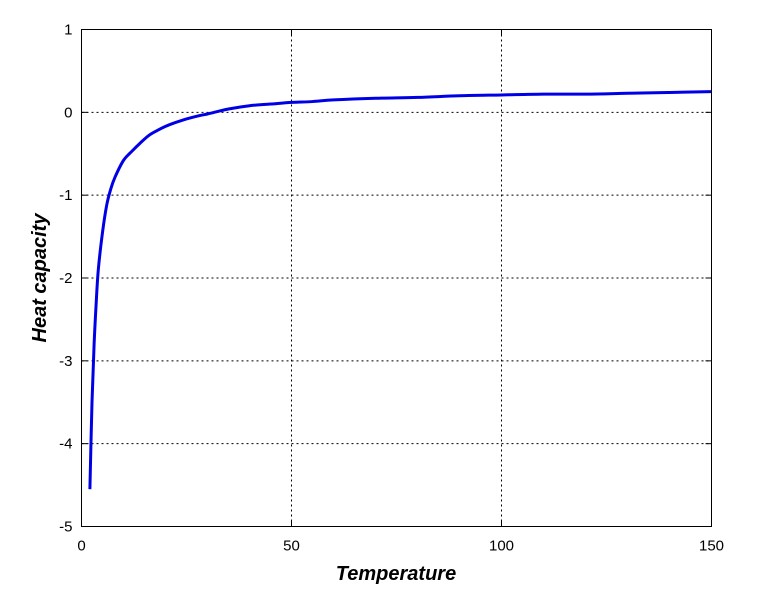  What do you see at coordinates (81, 546) in the screenshot?
I see `x-tick-label: 0` at bounding box center [81, 546].